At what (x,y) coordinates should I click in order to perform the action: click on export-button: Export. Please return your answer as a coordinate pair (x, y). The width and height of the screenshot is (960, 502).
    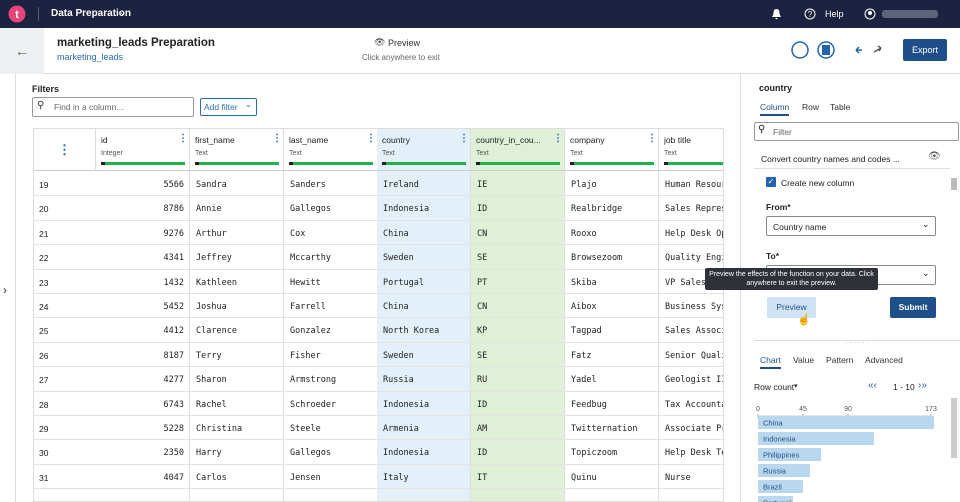
    Looking at the image, I should click on (925, 50).